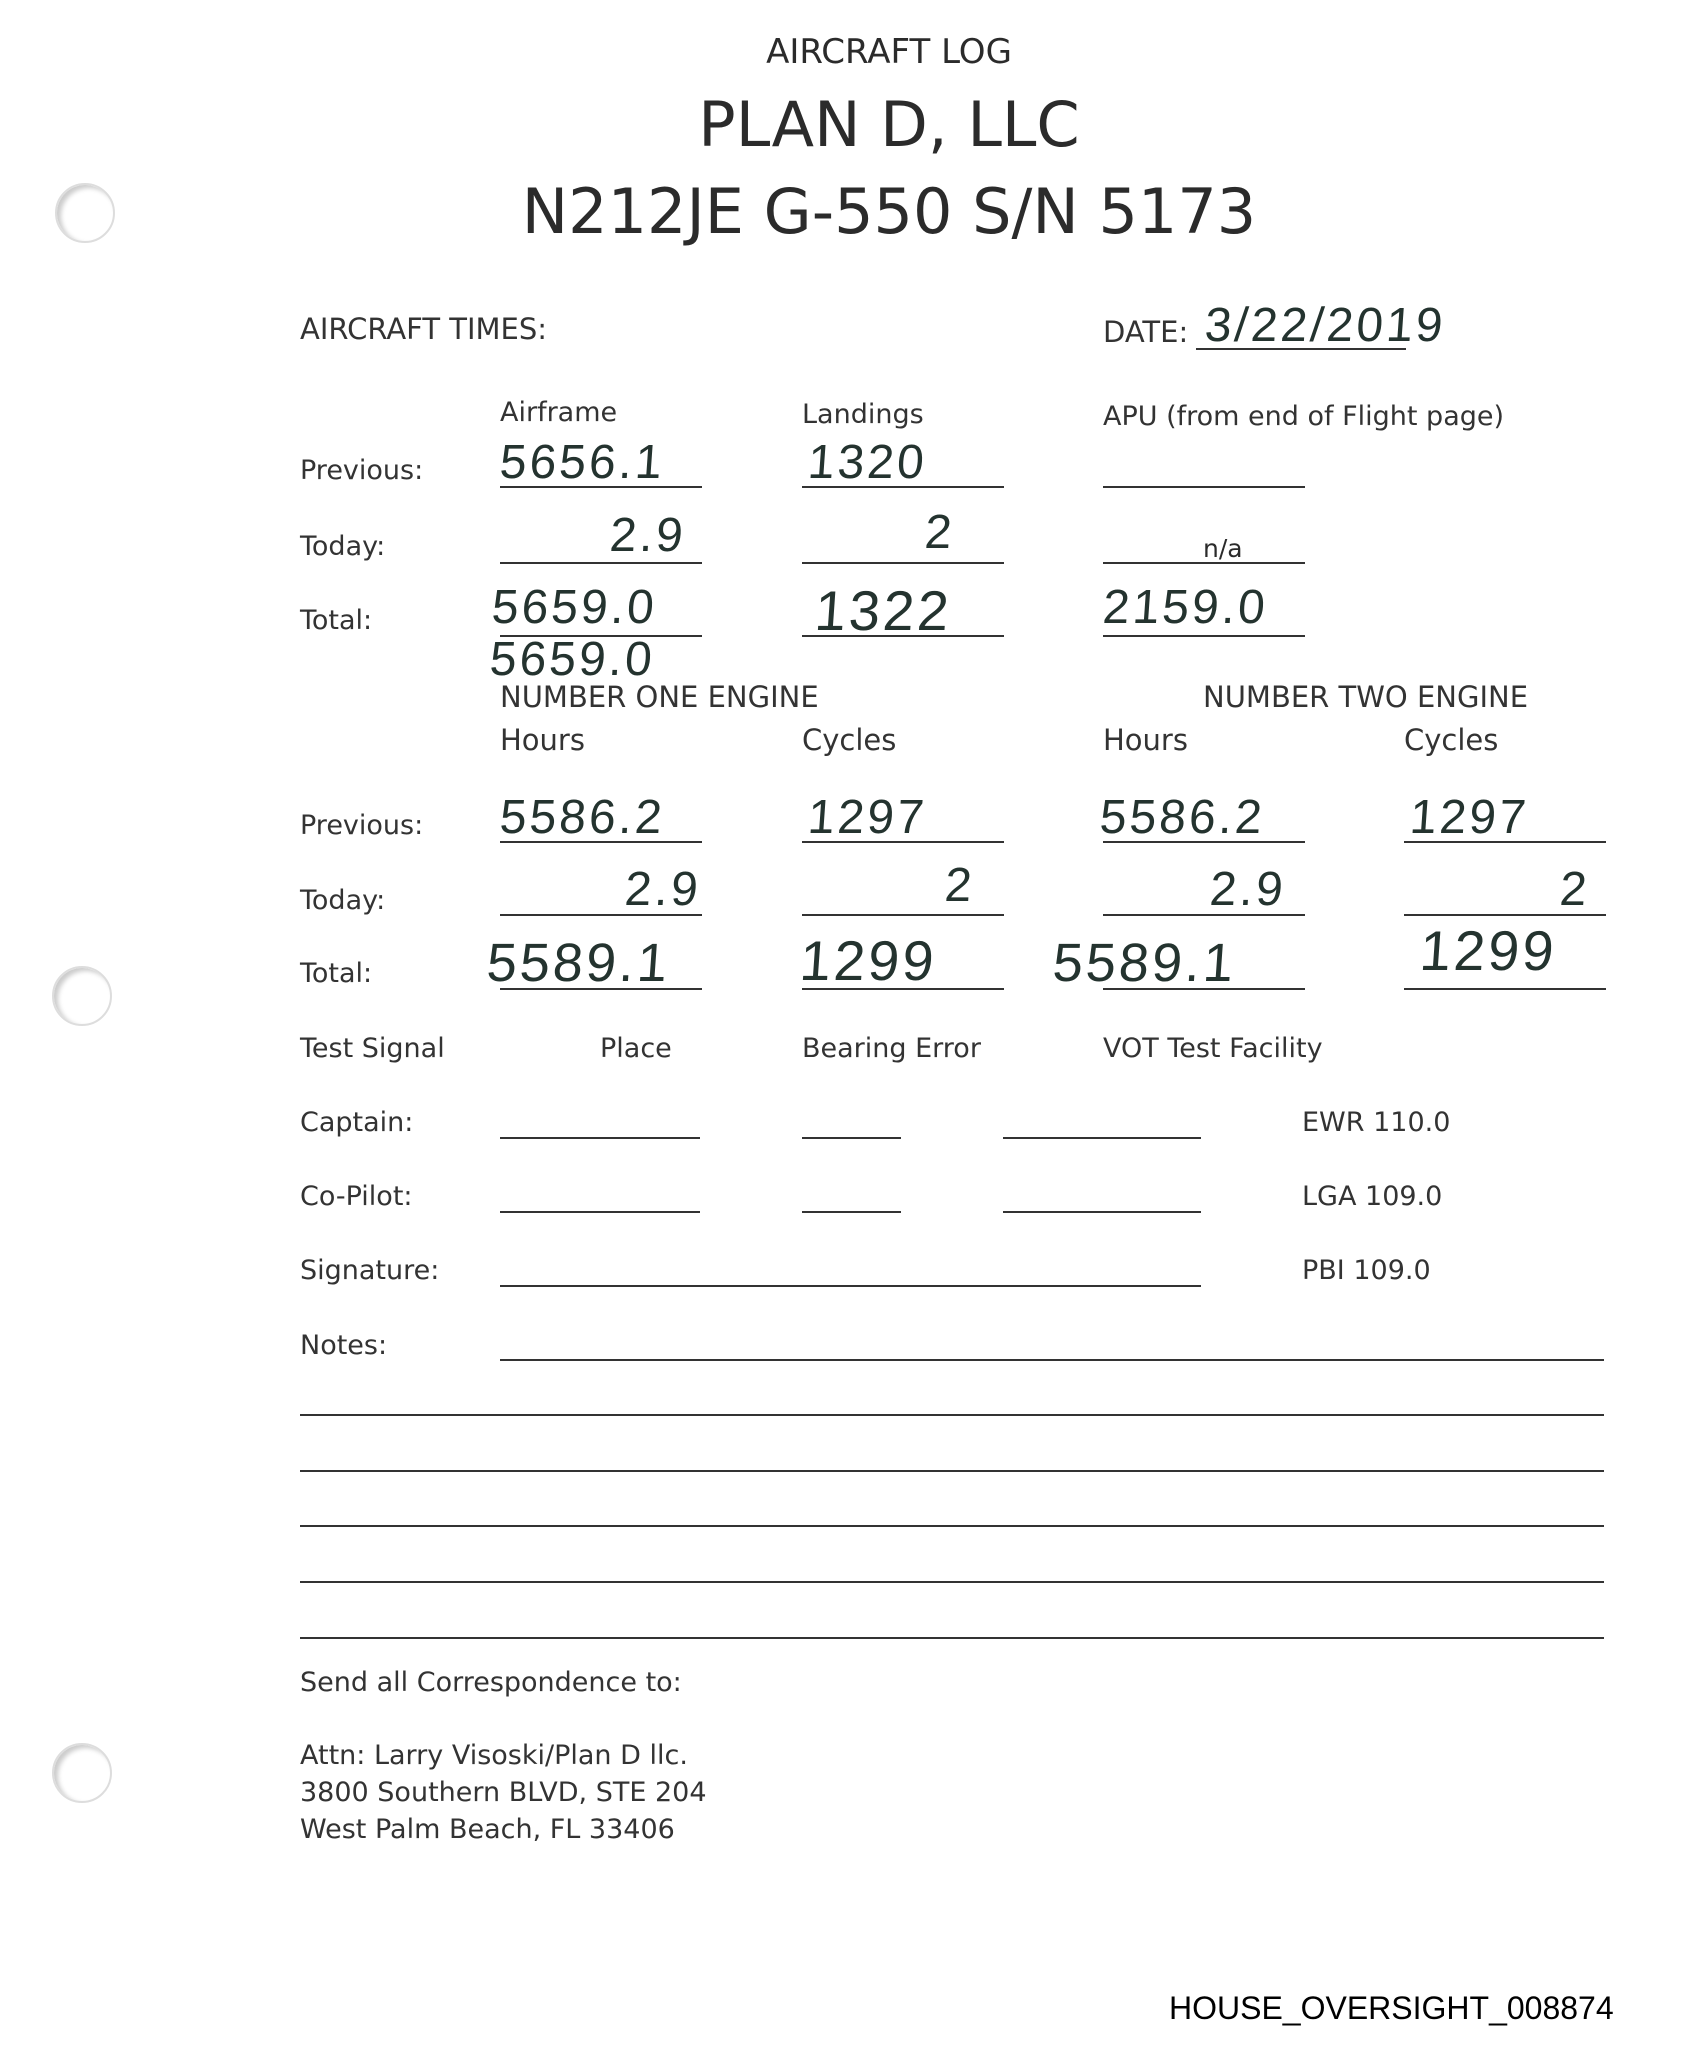 This screenshot has width=1700, height=2048. I want to click on e1-cycles-total: 1299, so click(868, 960).